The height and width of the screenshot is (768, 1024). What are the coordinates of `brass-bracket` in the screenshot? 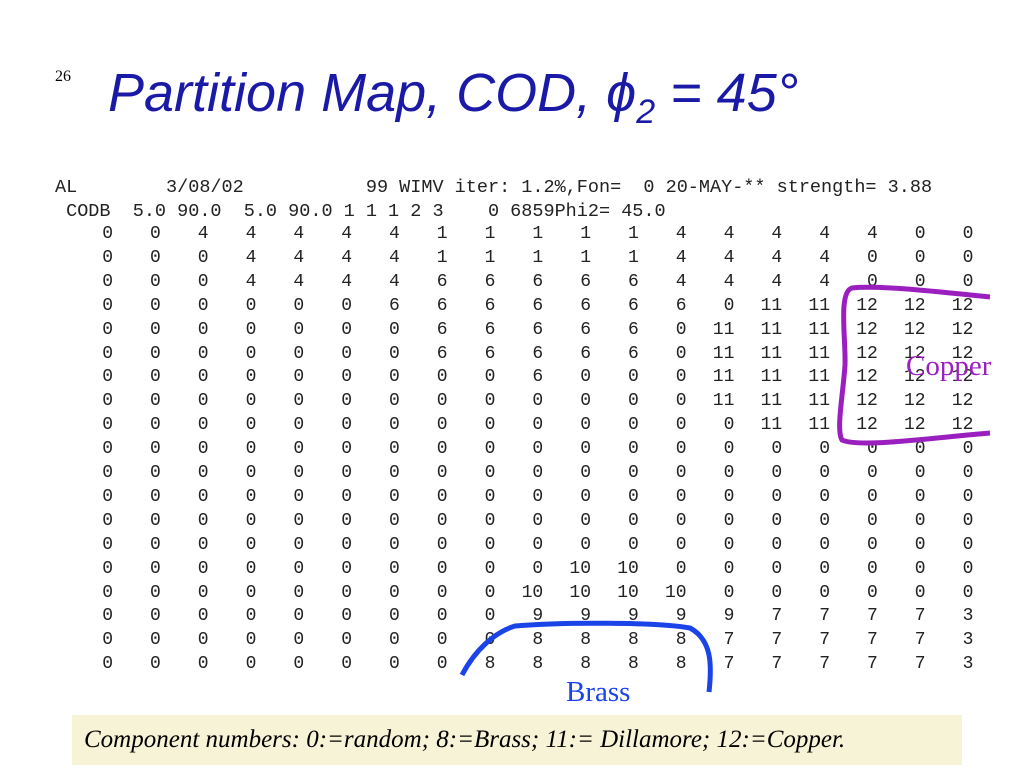 It's located at (586, 656).